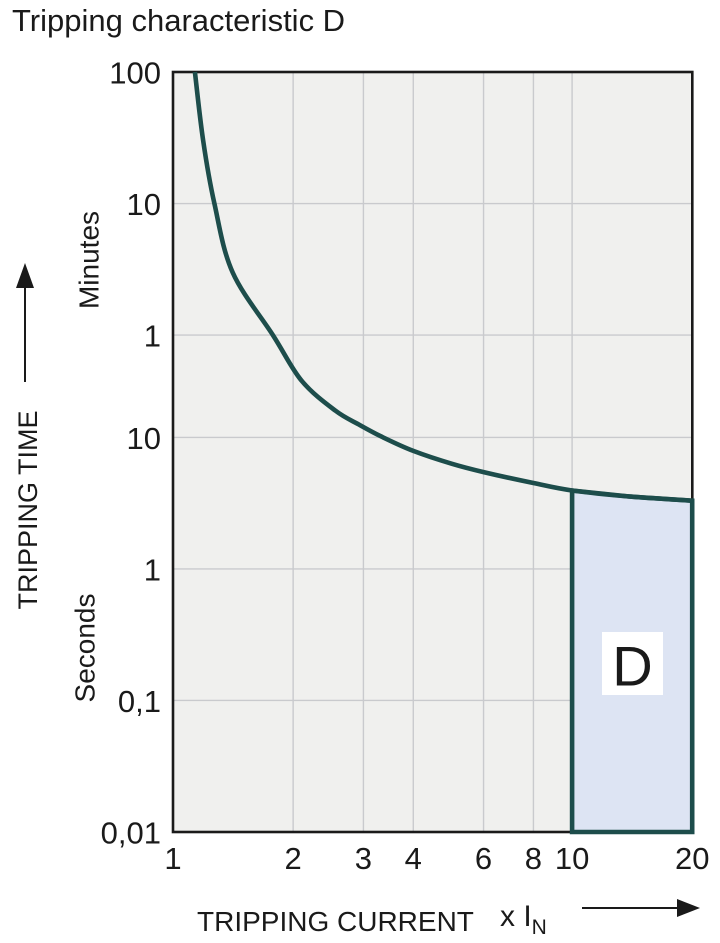 This screenshot has width=720, height=943. Describe the element at coordinates (516, 916) in the screenshot. I see `x-axis-unit-text: x I` at that location.